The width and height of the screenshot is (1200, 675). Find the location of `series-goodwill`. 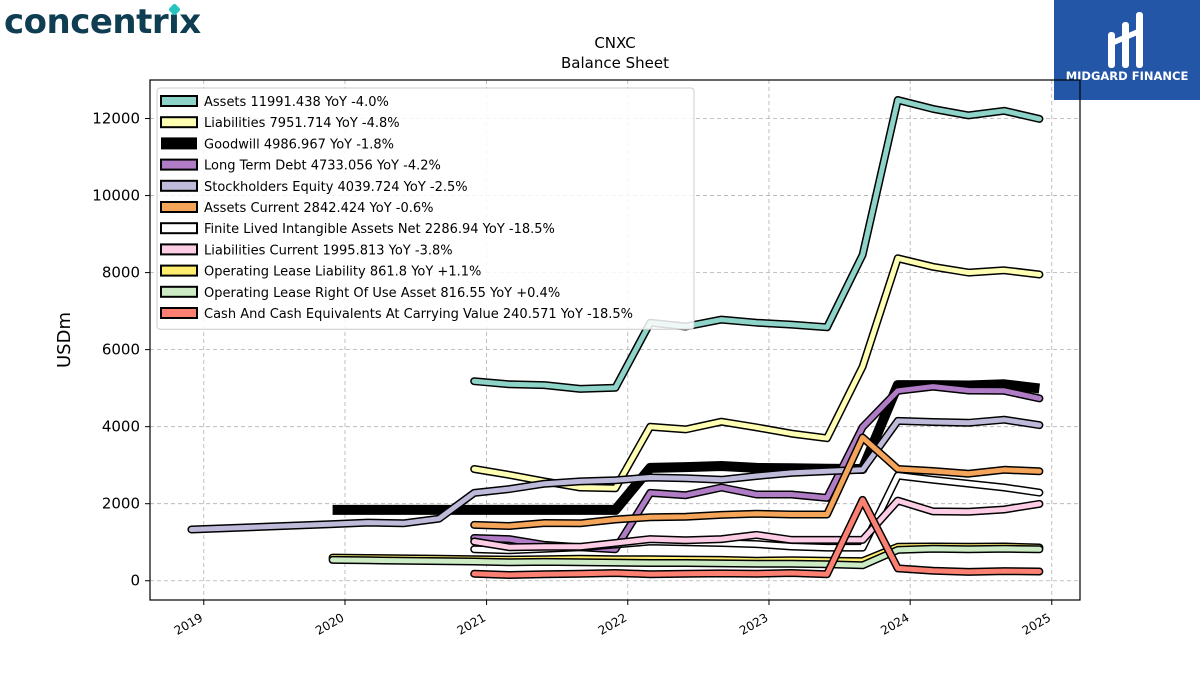

series-goodwill is located at coordinates (686, 447).